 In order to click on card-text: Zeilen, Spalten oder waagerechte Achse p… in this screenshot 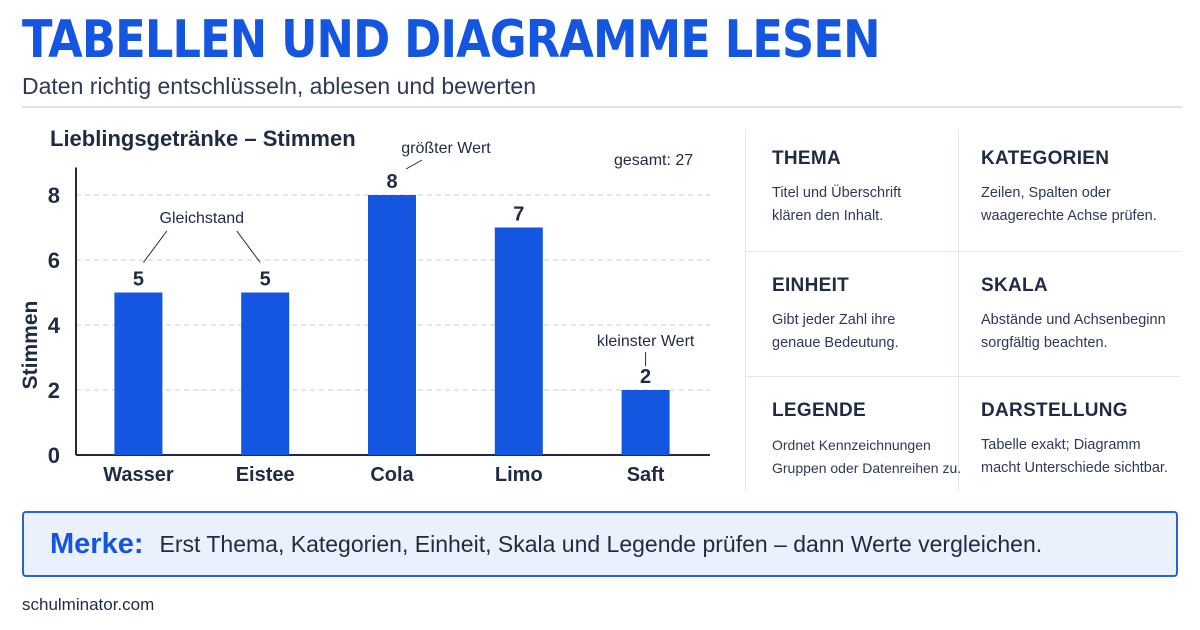, I will do `click(1069, 204)`.